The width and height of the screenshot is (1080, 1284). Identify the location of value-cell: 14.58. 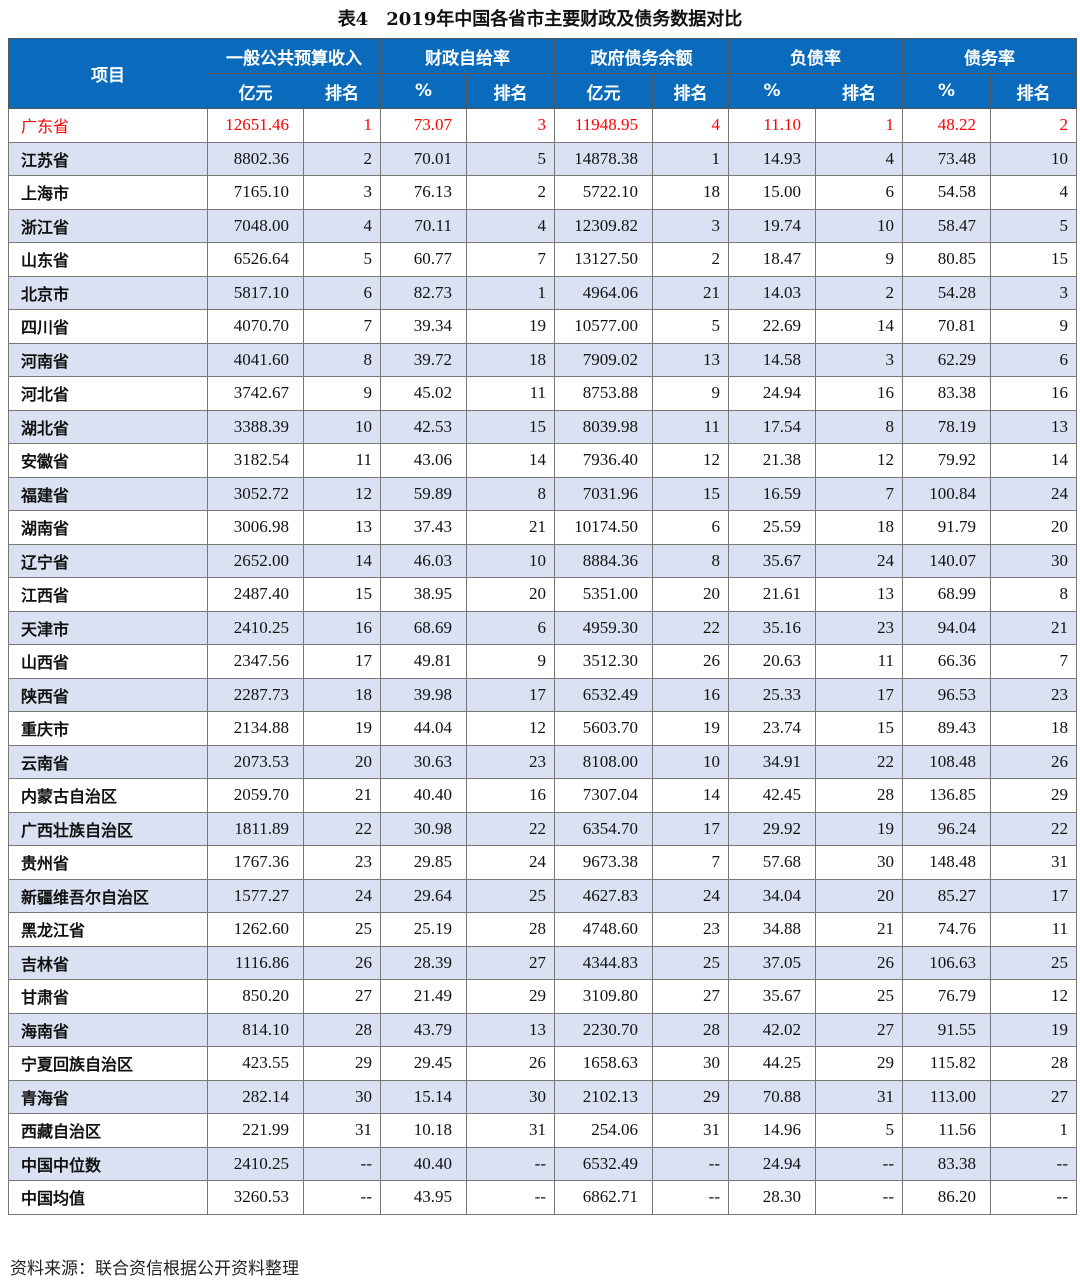
(772, 359).